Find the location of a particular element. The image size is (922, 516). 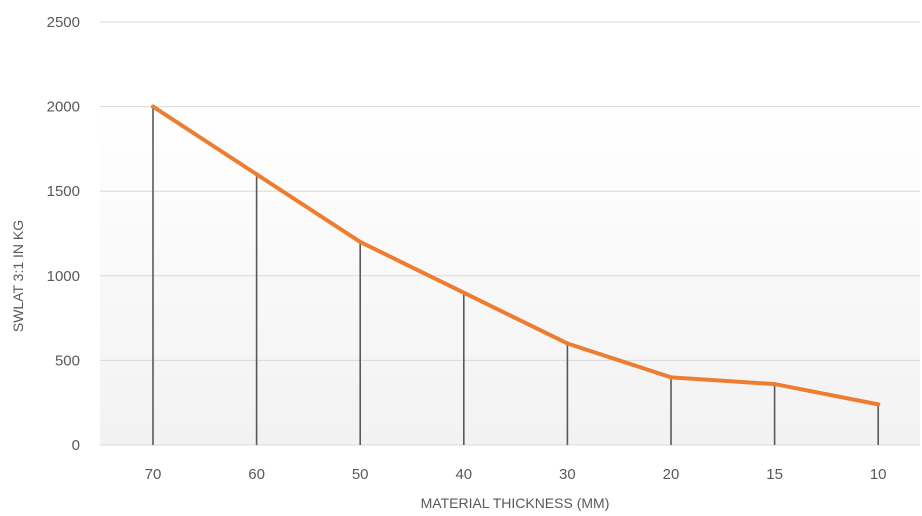

x-axis-tick-labels: 70 60 50 40 30 20 15 10 is located at coordinates (516, 474).